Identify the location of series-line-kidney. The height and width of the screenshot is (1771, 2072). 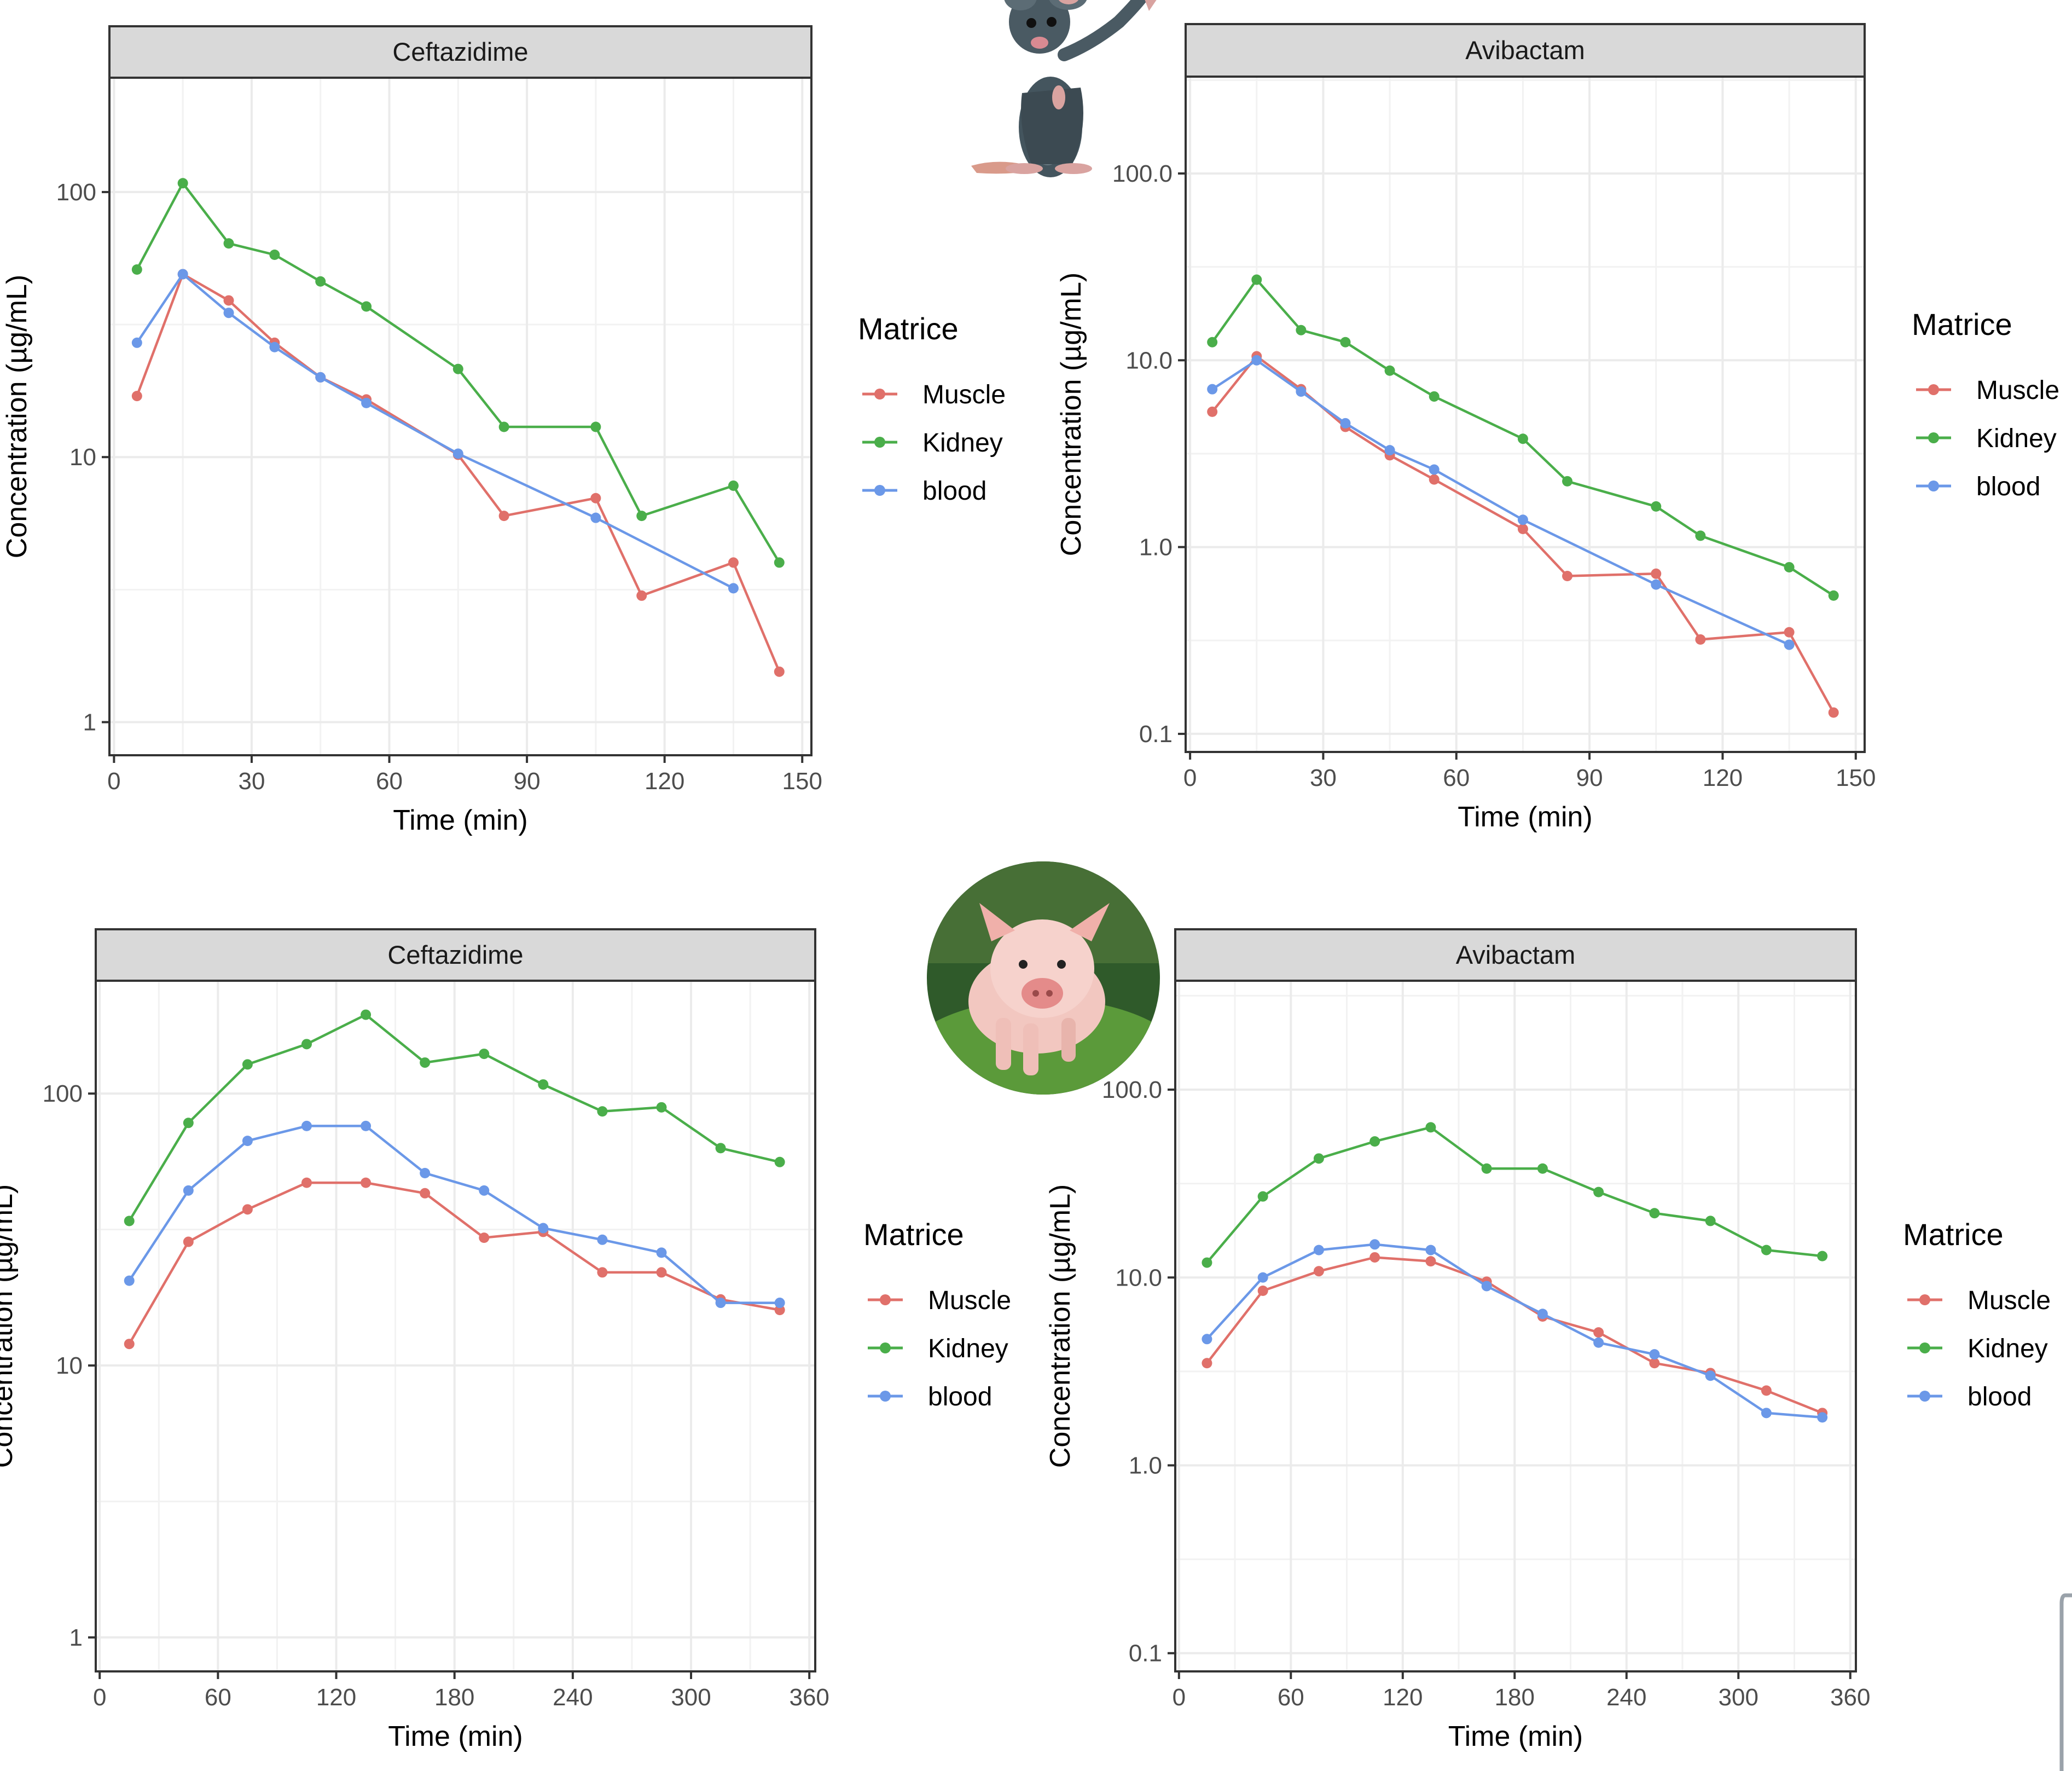
(1523, 438).